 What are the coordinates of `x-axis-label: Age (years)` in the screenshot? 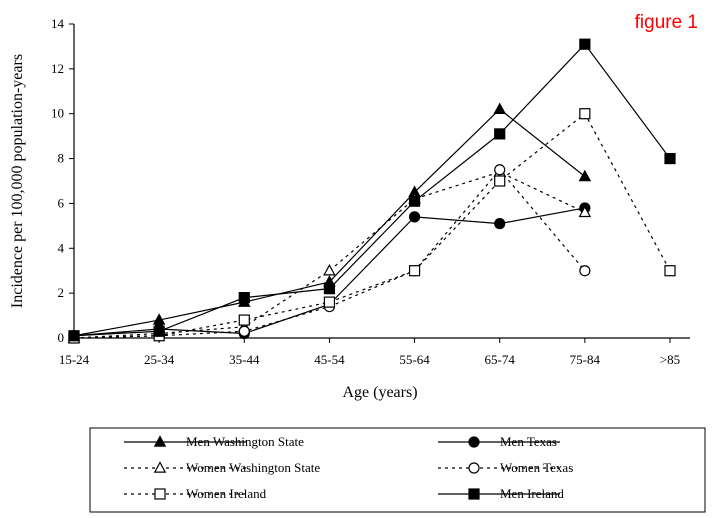 It's located at (379, 392).